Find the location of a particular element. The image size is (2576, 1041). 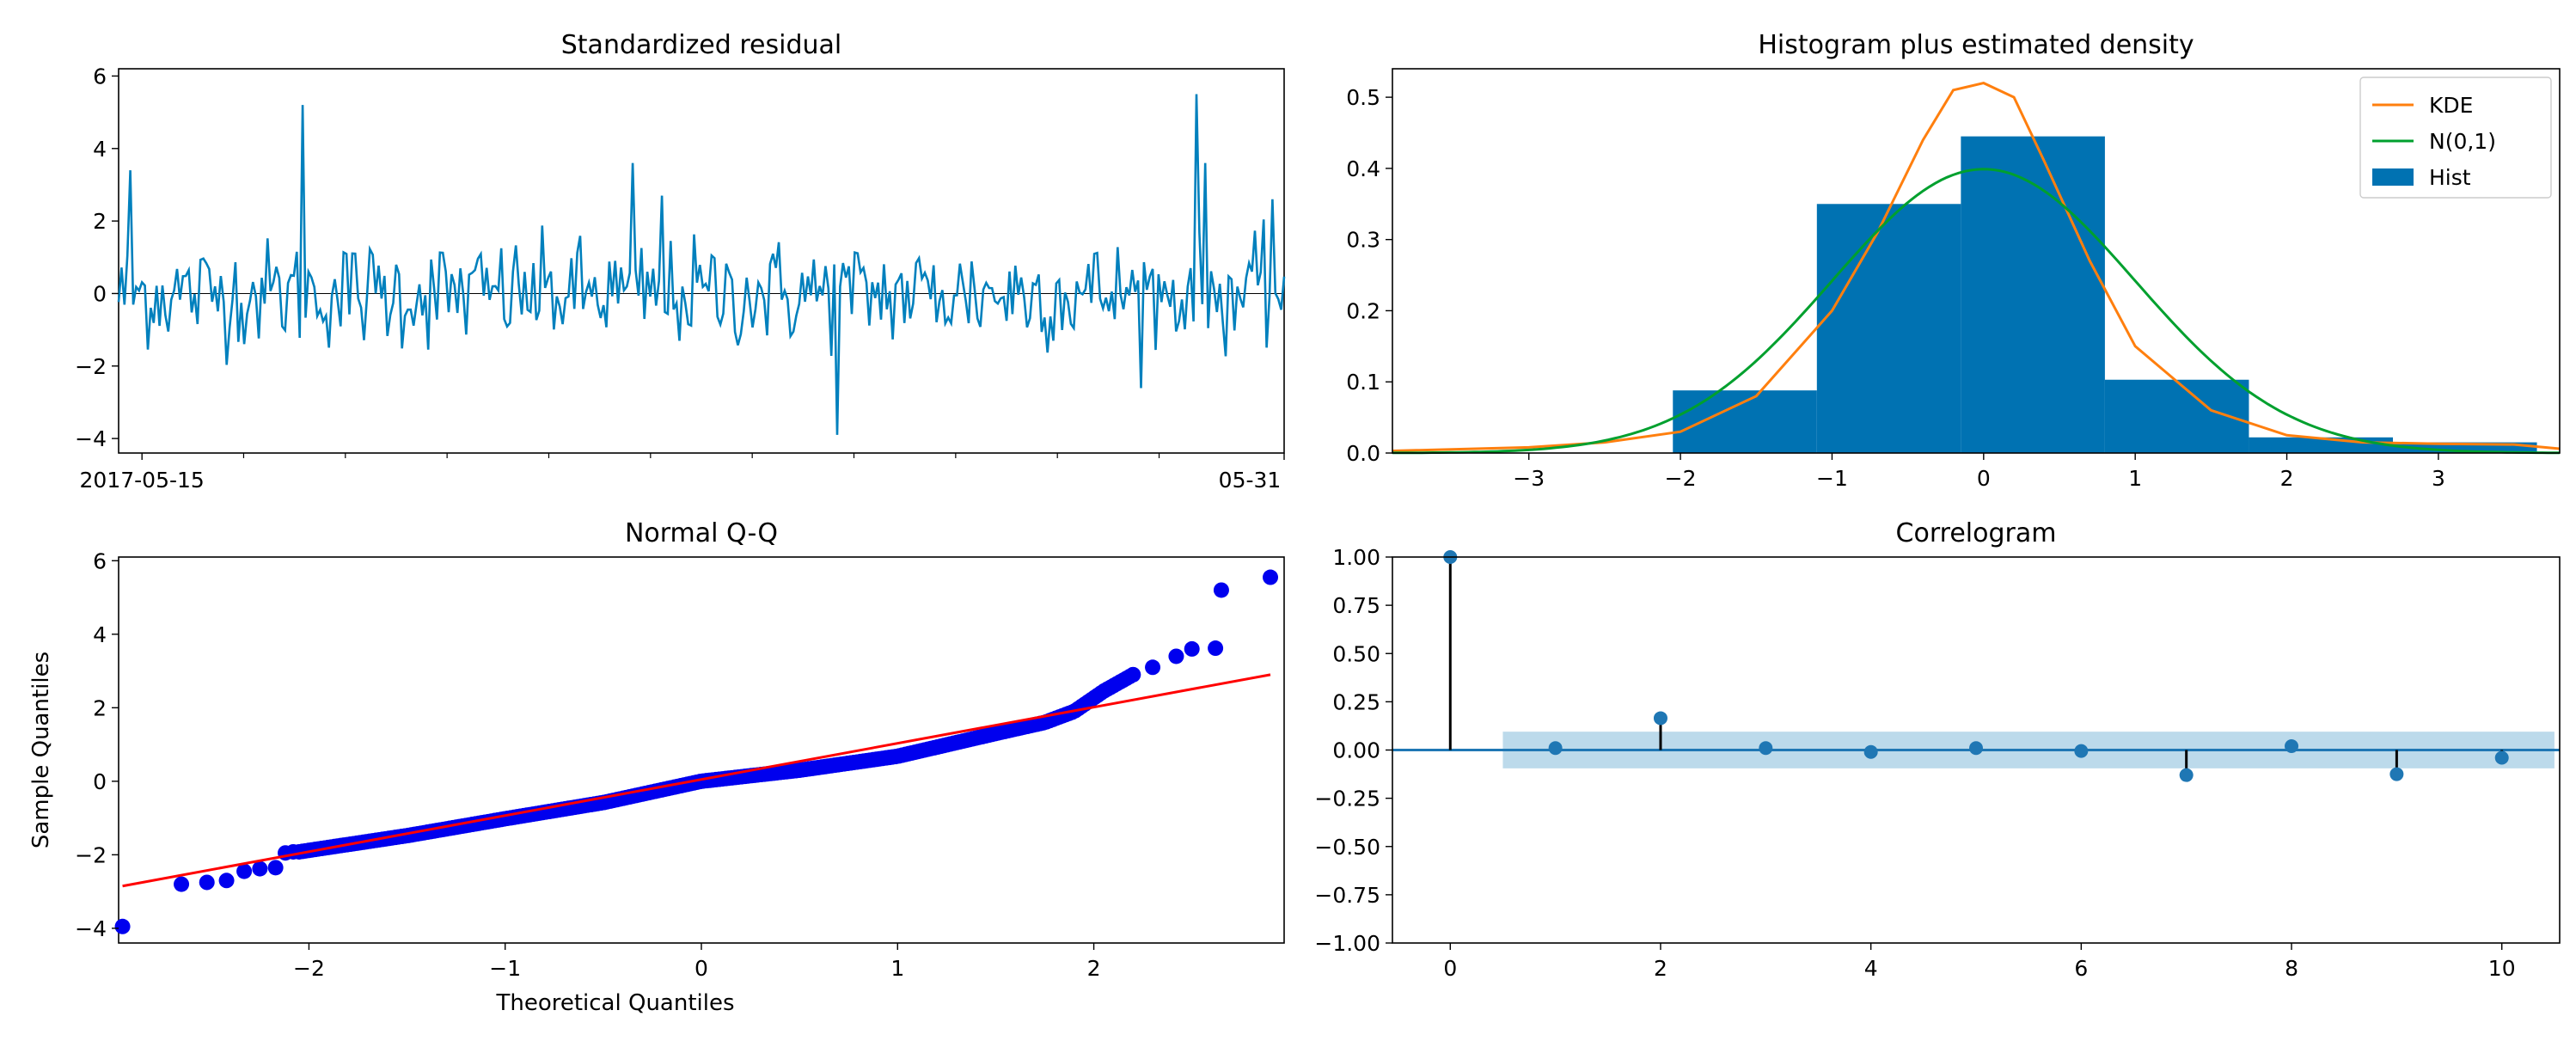

qq-ytick-label: −2 is located at coordinates (91, 855).